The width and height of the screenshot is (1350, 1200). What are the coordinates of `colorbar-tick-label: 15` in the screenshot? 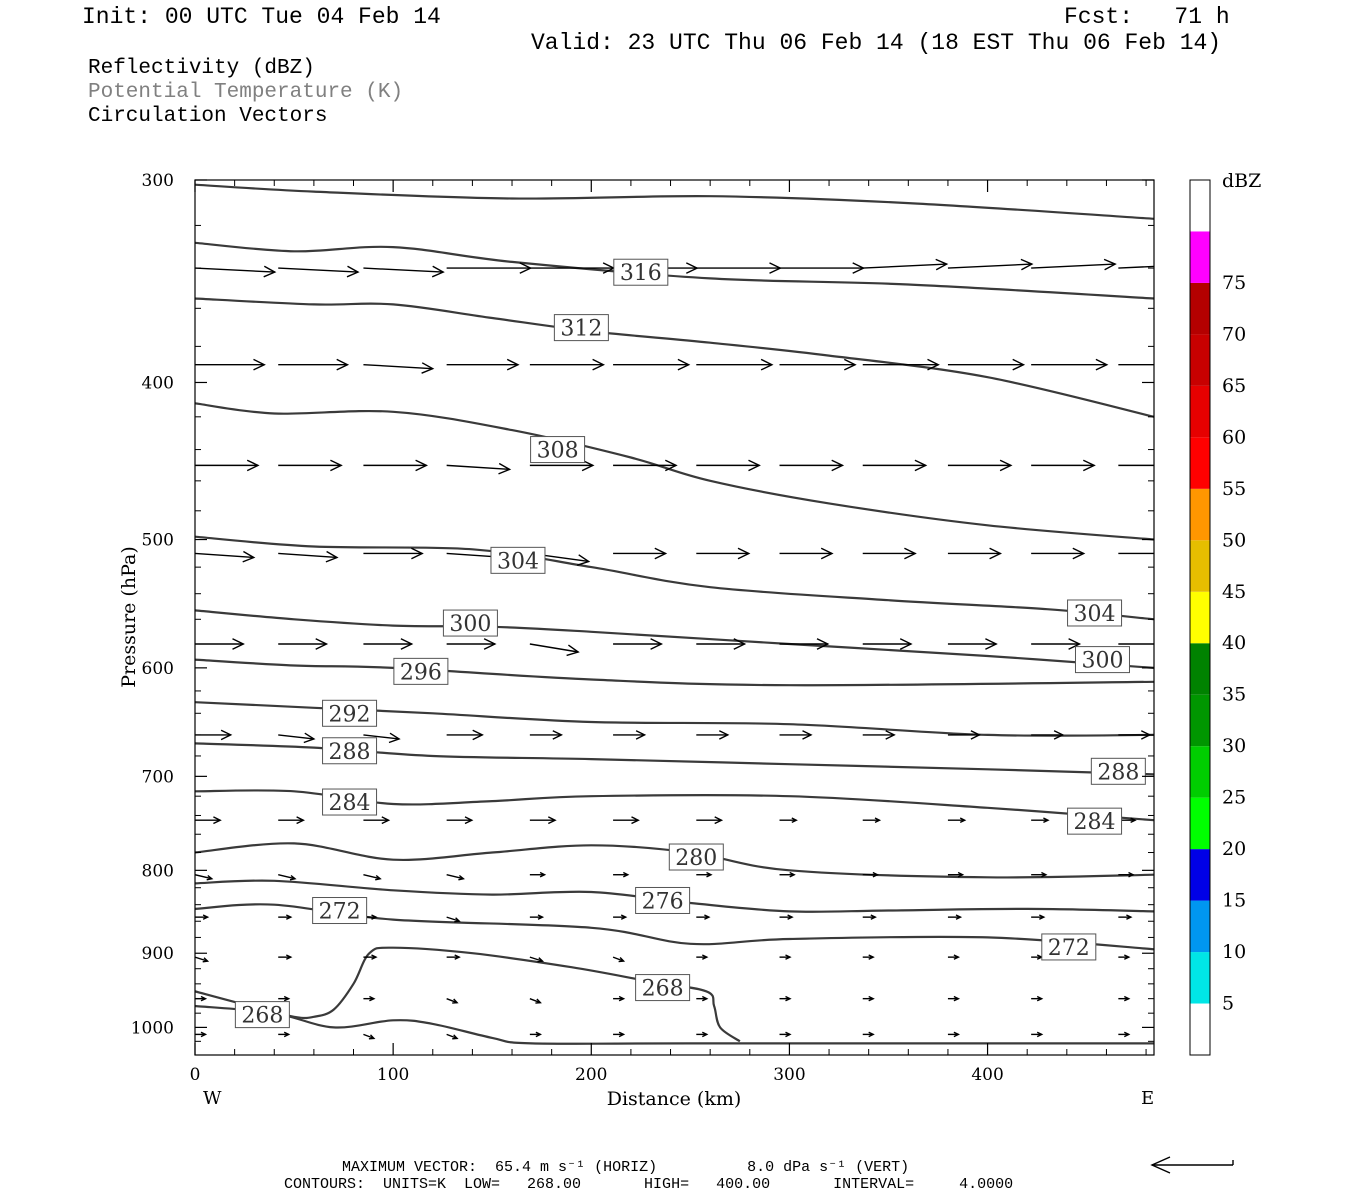 It's located at (1234, 901).